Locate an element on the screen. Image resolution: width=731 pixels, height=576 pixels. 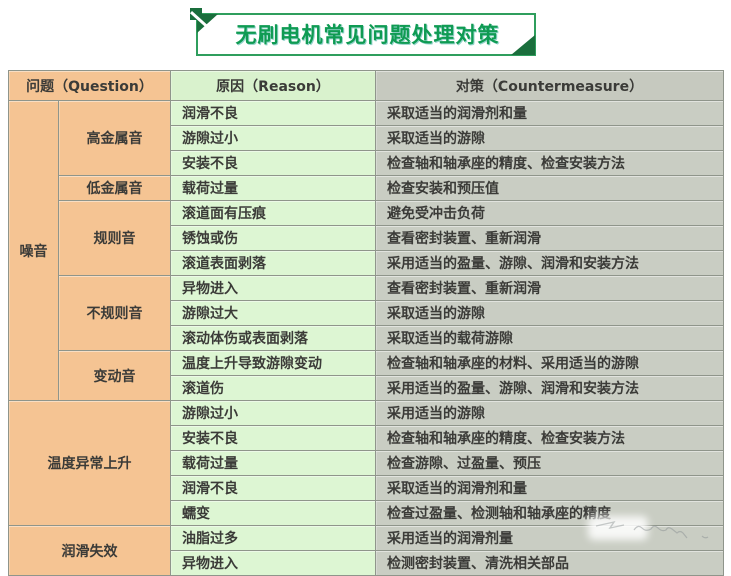
table-row: 游隙过小 采取适当的游隙 is located at coordinates (366, 138).